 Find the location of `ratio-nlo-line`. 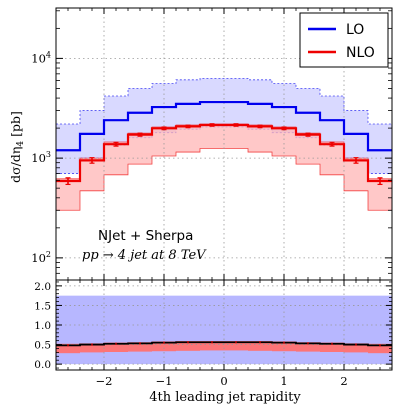

ratio-nlo-line is located at coordinates (224, 344).